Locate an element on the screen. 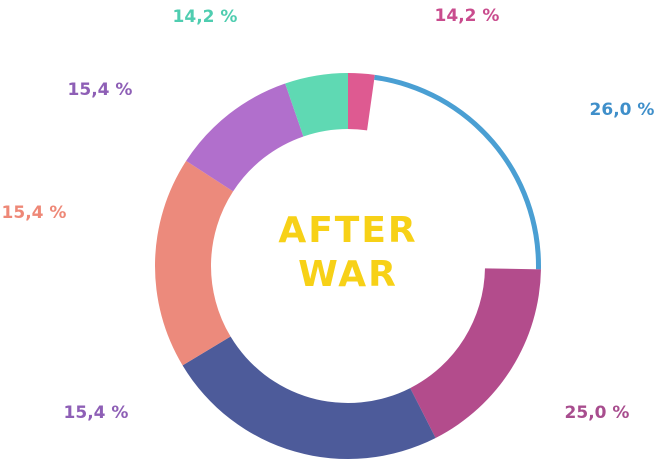  center-label-line-2: WAR is located at coordinates (348, 274).